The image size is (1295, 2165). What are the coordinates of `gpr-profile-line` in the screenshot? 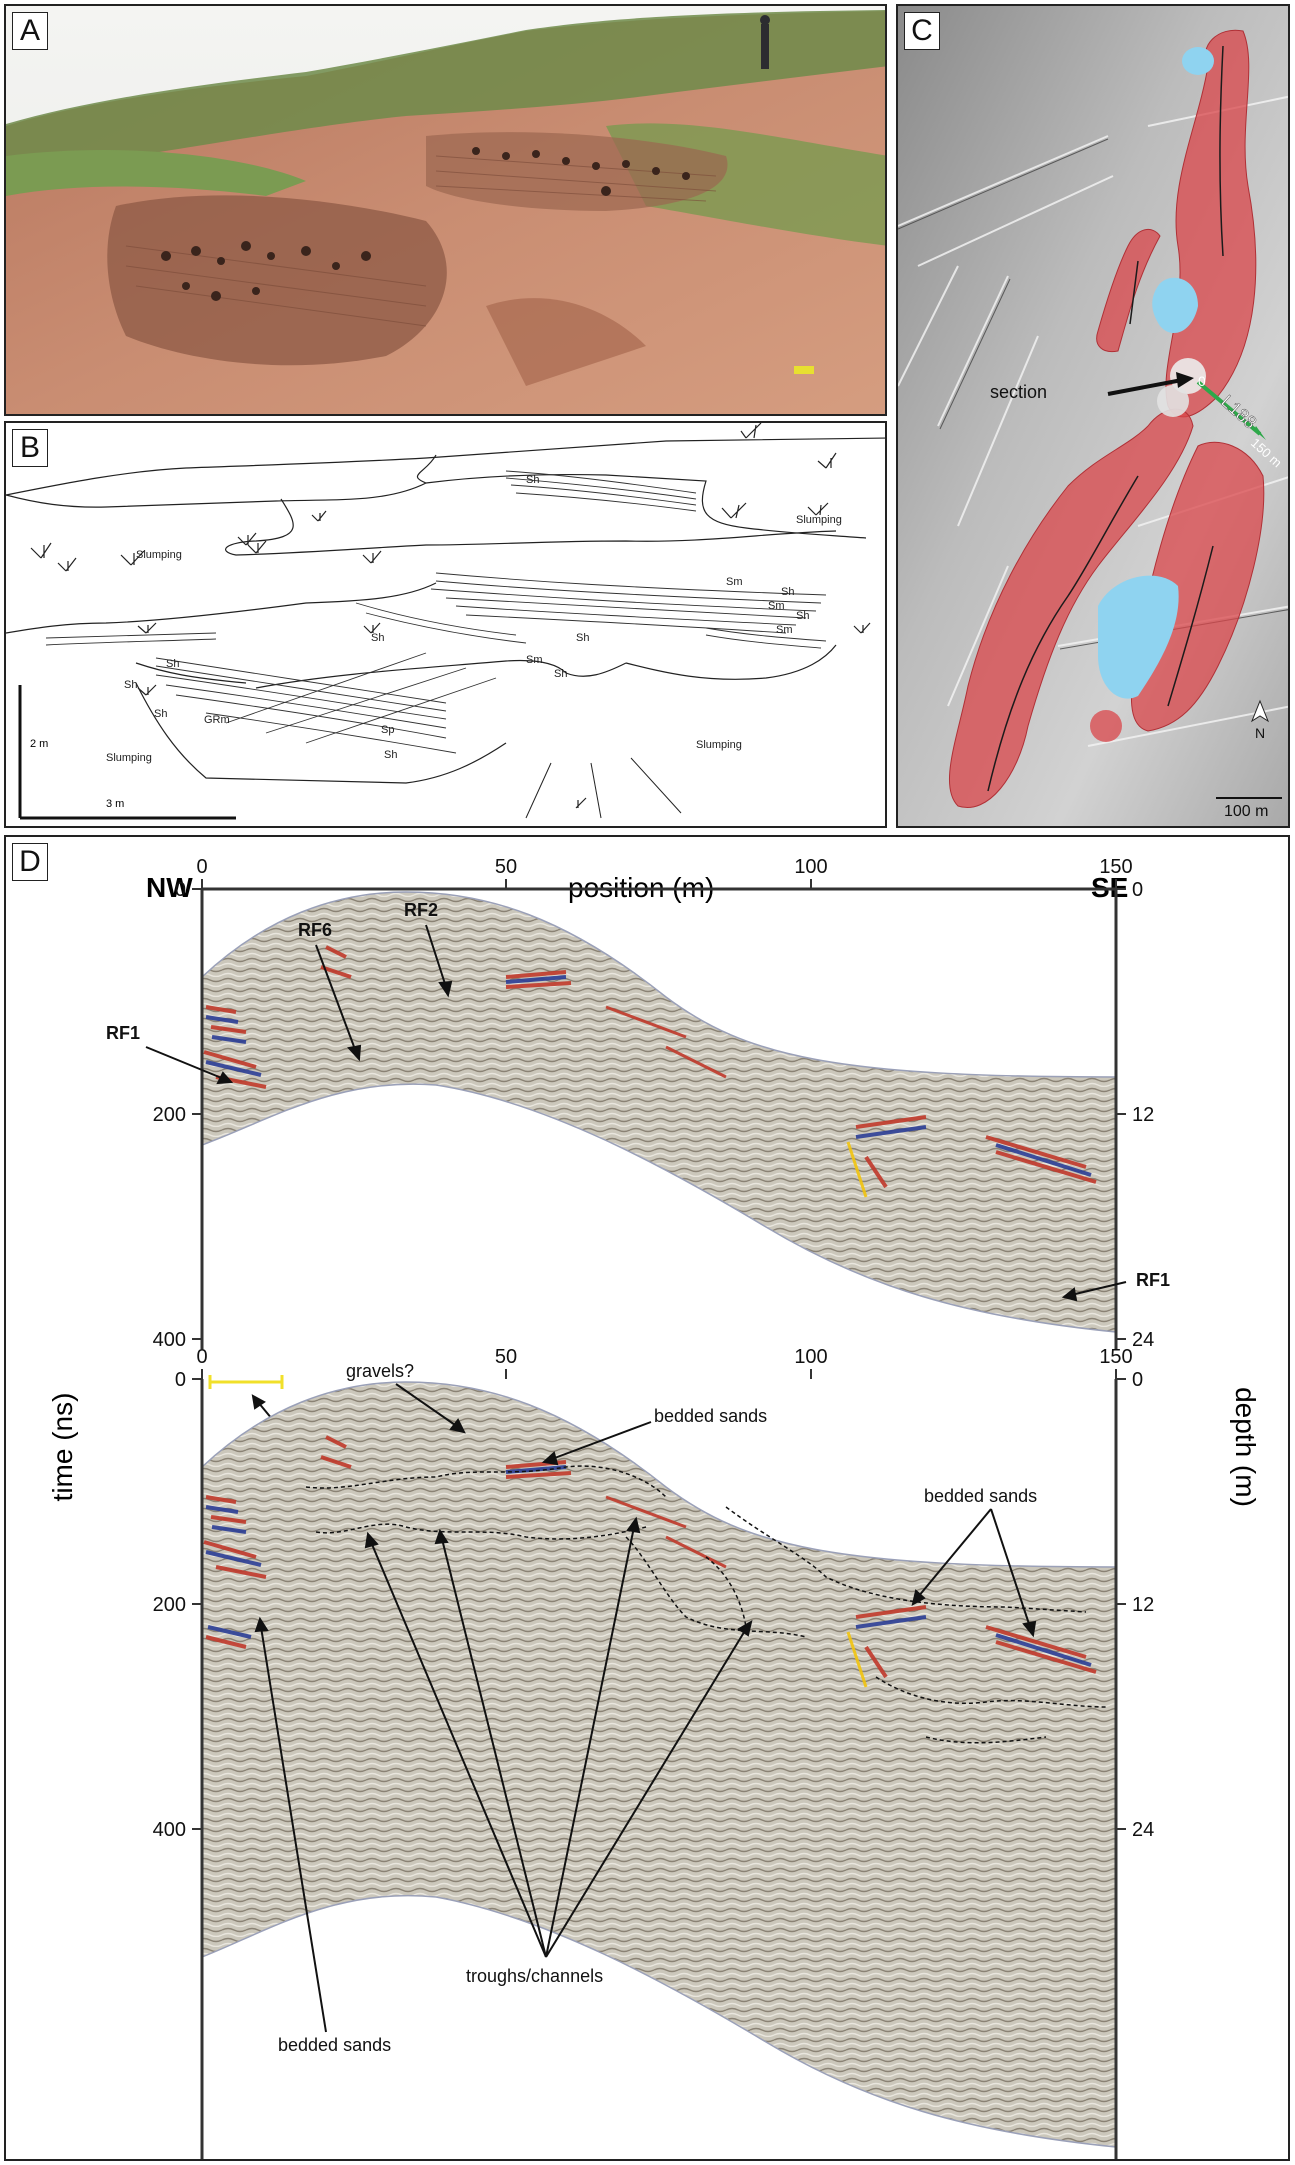 It's located at (1229, 408).